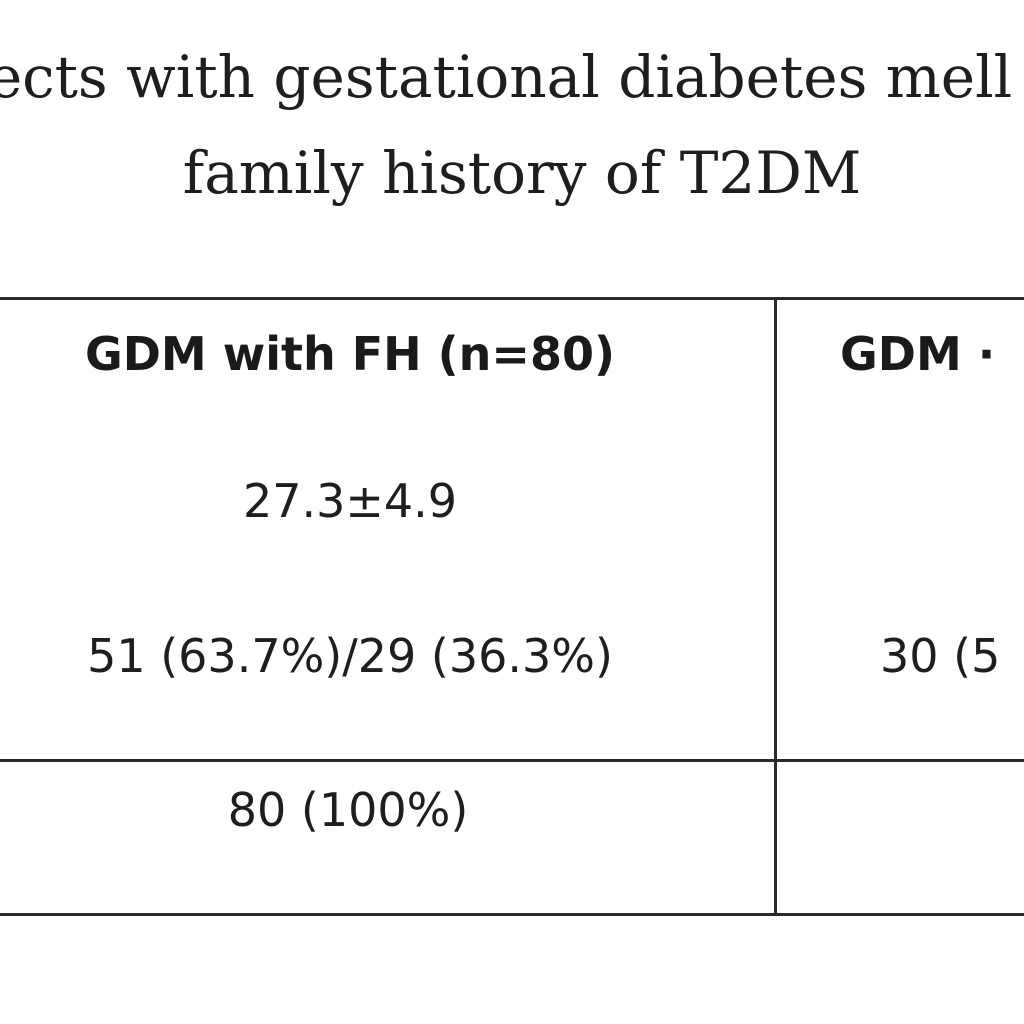 This screenshot has width=1024, height=1024. I want to click on table-cell-age: 27.3±4.9, so click(350, 501).